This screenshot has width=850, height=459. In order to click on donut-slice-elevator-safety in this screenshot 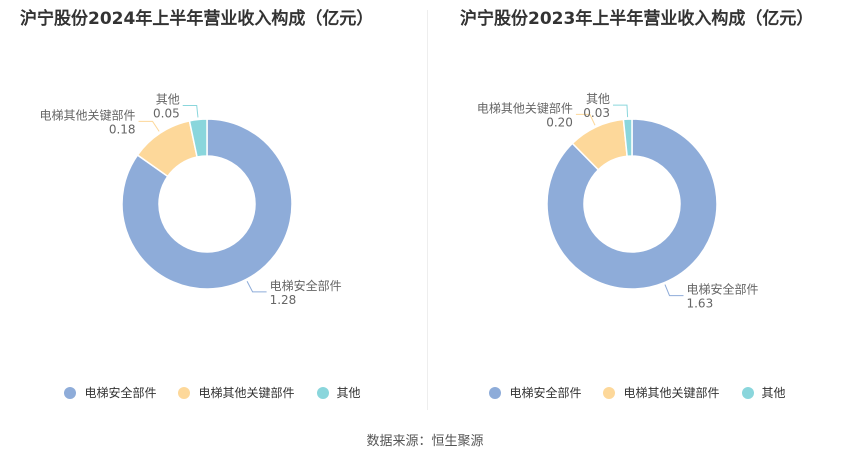, I will do `click(207, 204)`.